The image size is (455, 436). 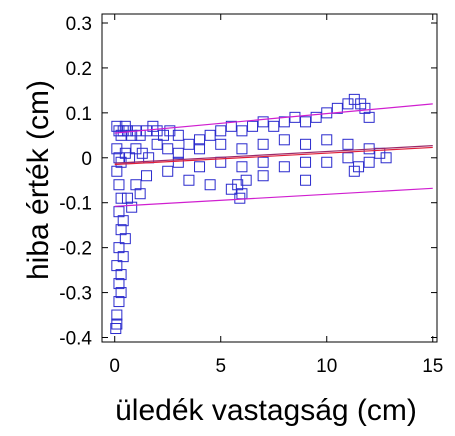 I want to click on y-tick-label: -0.1, so click(x=75, y=204).